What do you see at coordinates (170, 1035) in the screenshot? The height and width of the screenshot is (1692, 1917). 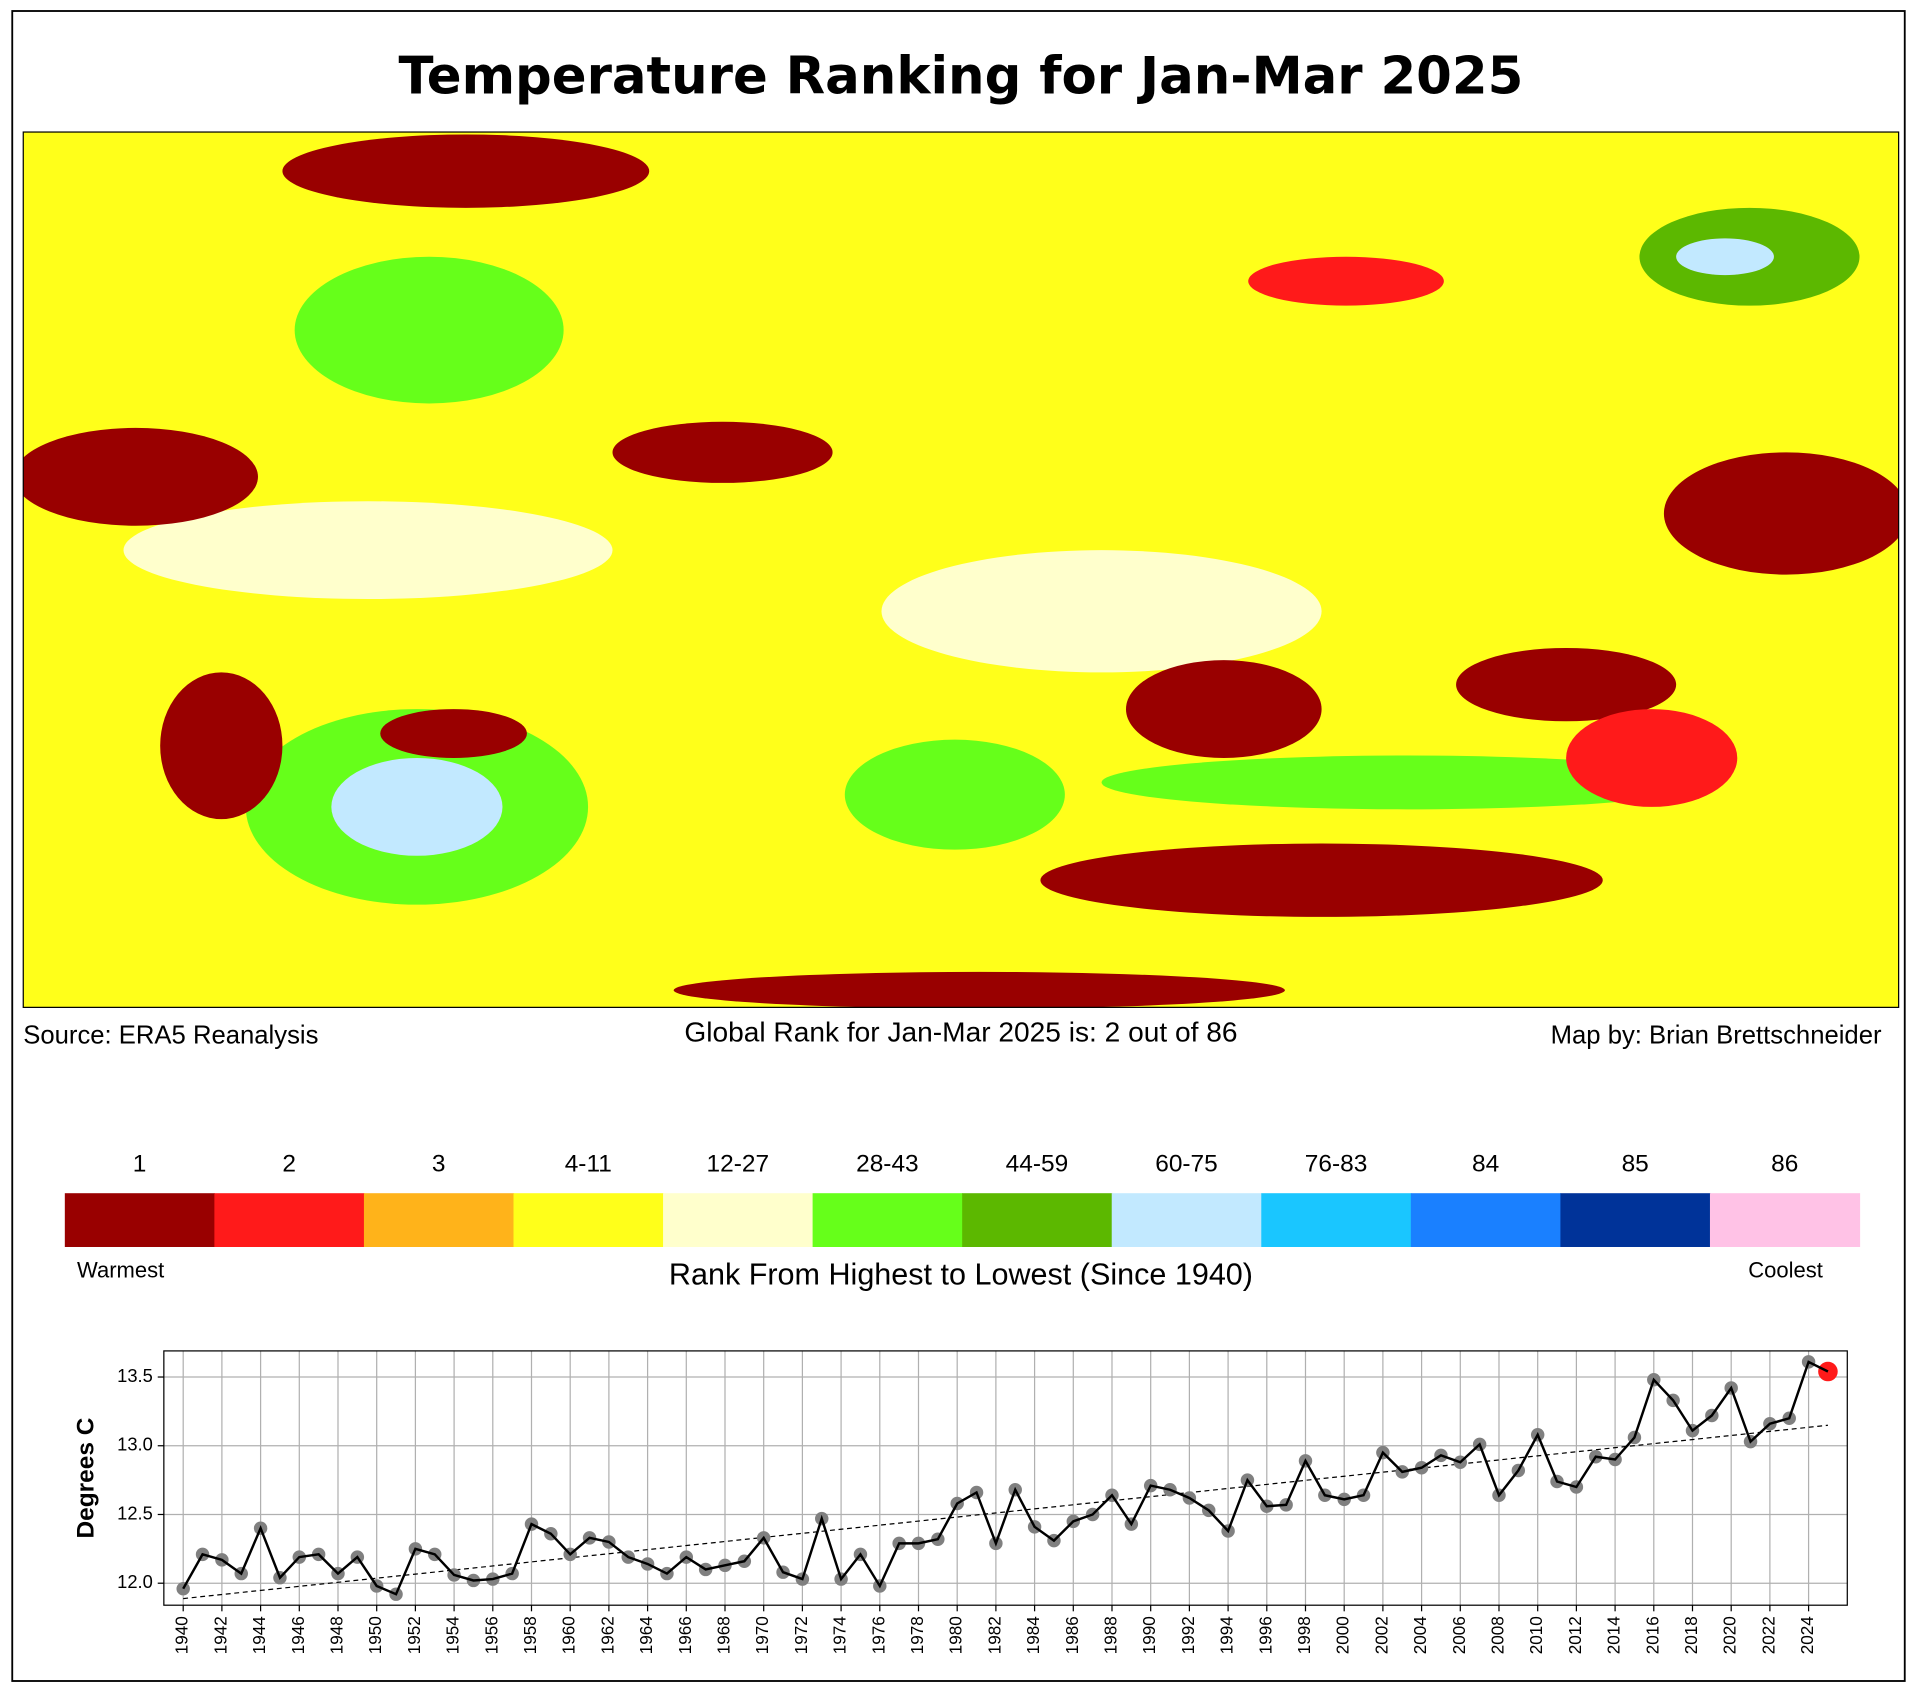 I see `source: Source: ERA5 Reanalysis` at bounding box center [170, 1035].